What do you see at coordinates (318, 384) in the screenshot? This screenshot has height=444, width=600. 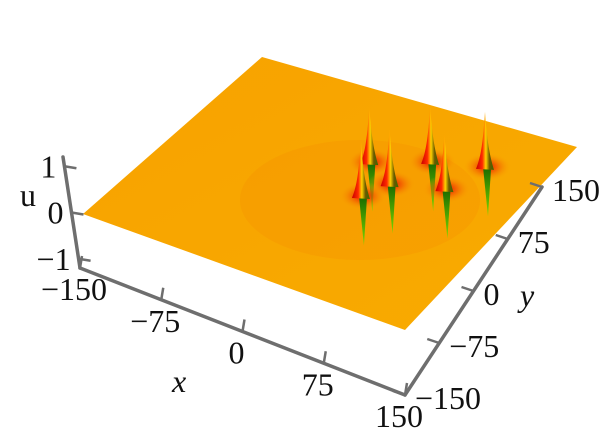 I see `x-tick-label: 75` at bounding box center [318, 384].